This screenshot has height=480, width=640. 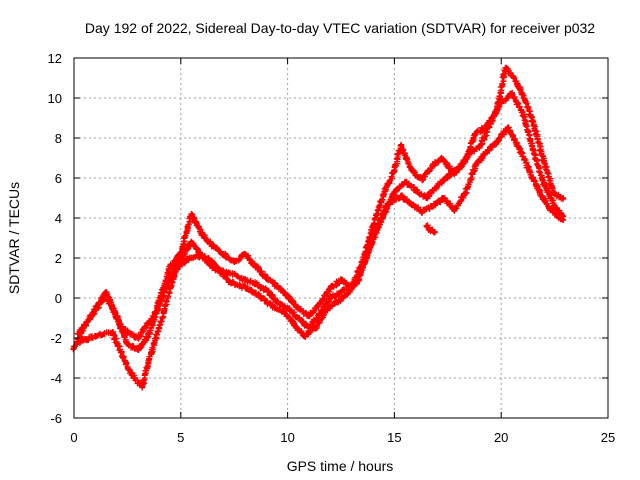 What do you see at coordinates (56, 418) in the screenshot?
I see `y-tick-label: -6` at bounding box center [56, 418].